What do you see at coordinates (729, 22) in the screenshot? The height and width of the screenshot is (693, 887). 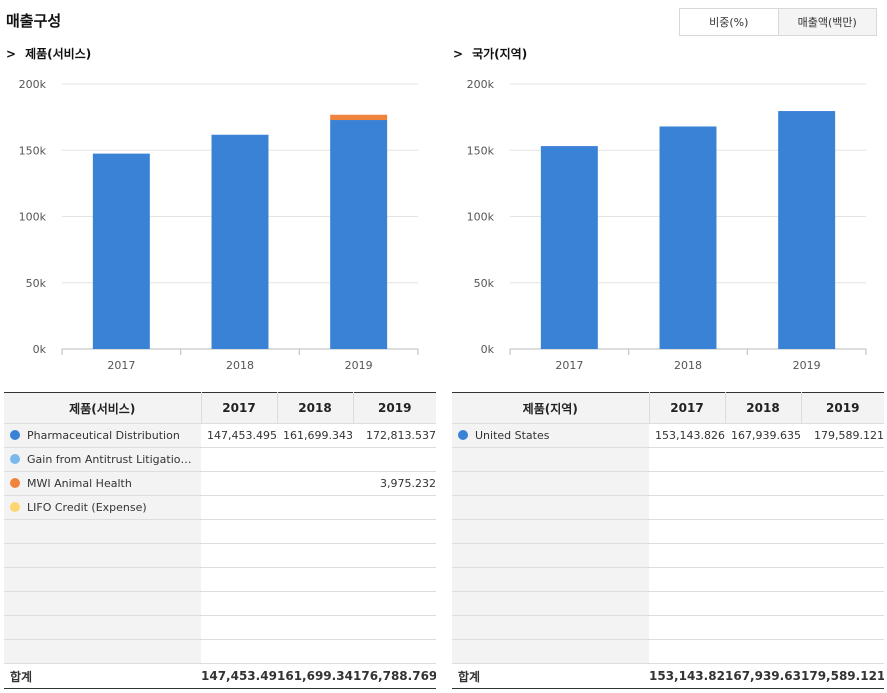 I see `ratio-toggle-button: 비중(%)` at bounding box center [729, 22].